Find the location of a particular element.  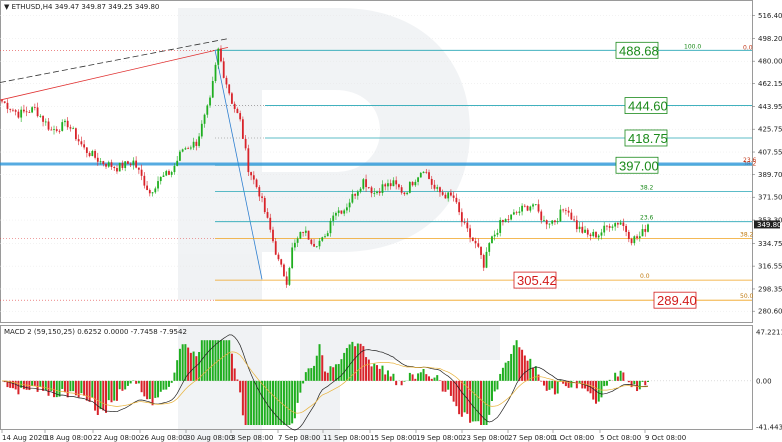

target-label-text: 397.00 is located at coordinates (639, 165).